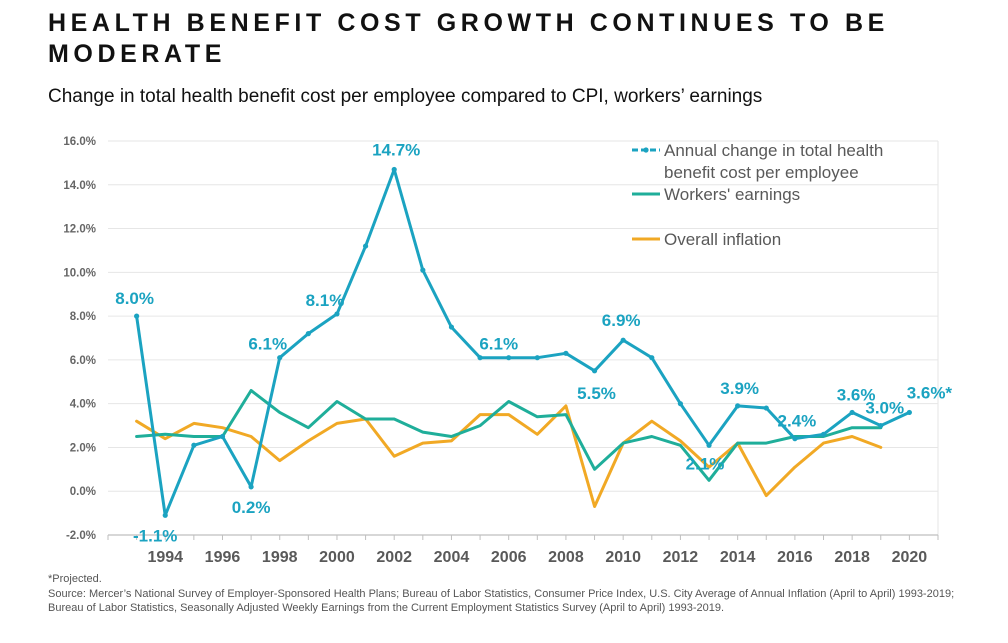 This screenshot has height=643, width=1008. What do you see at coordinates (396, 149) in the screenshot?
I see `data-label: 14.7%` at bounding box center [396, 149].